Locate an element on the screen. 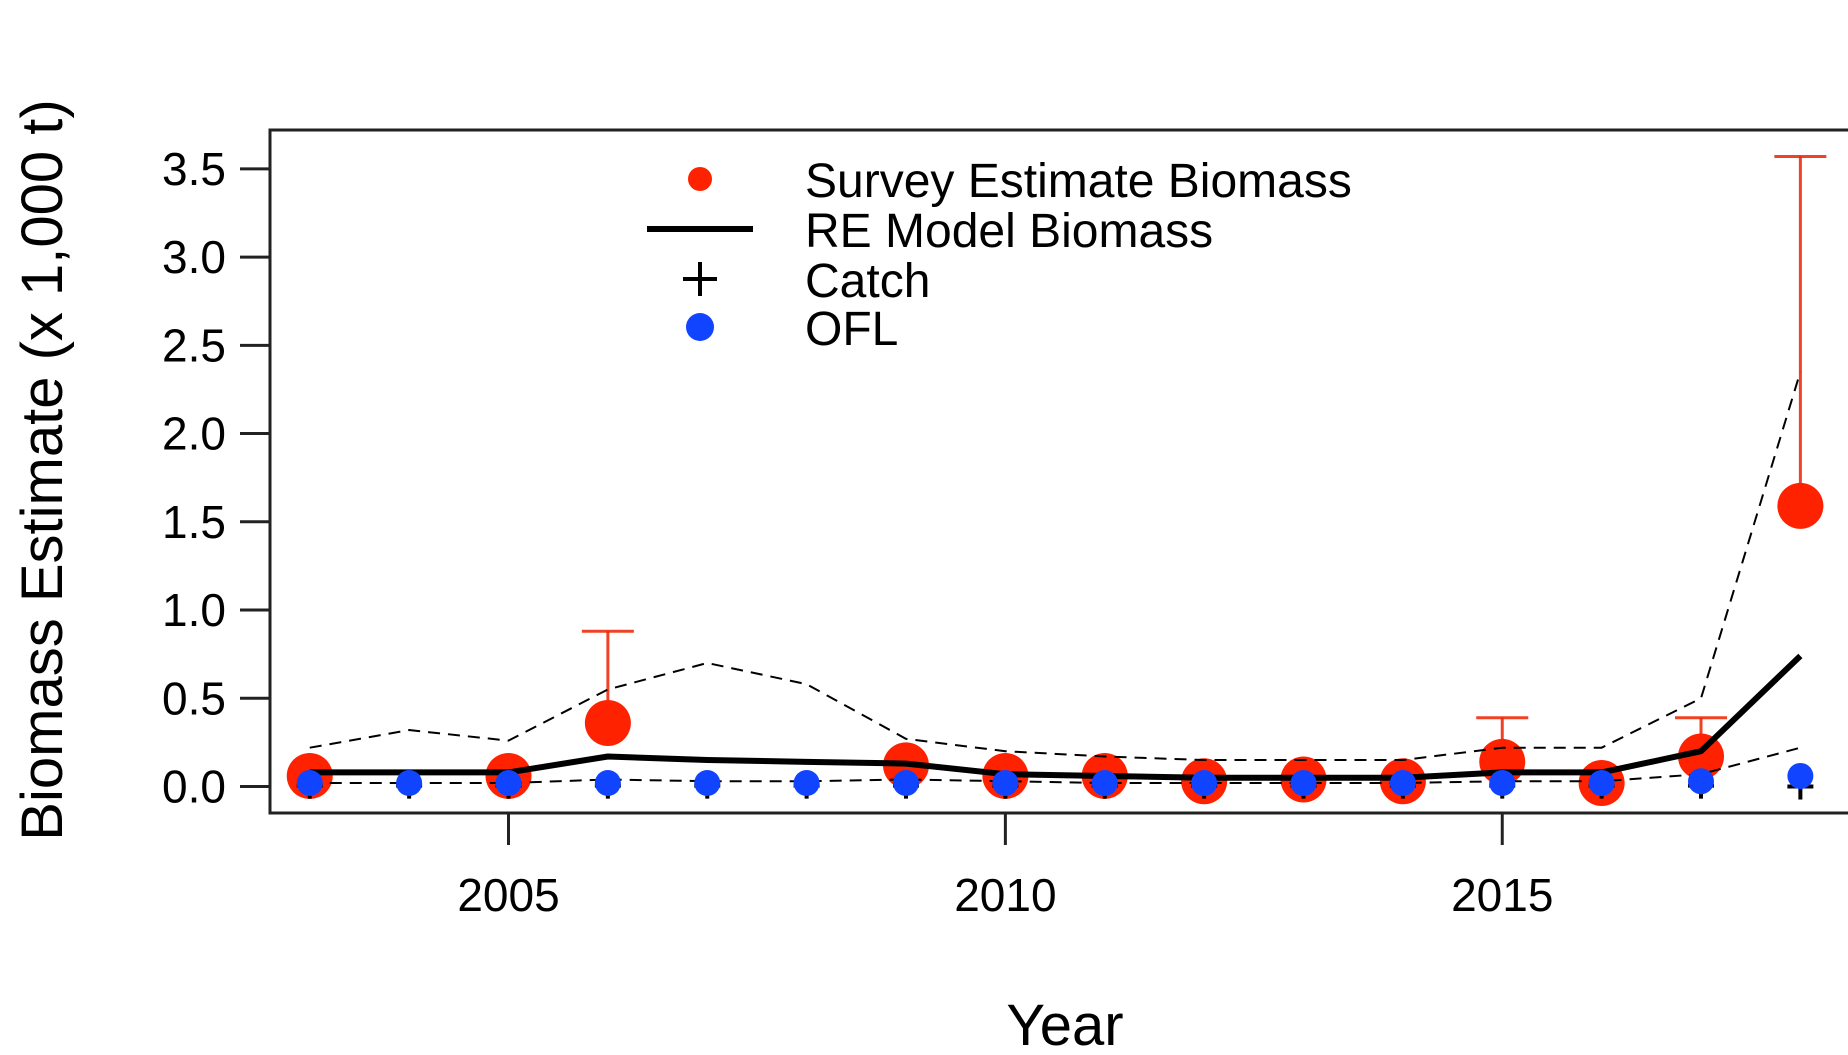 The height and width of the screenshot is (1055, 1848). x-tick-label: 2015 is located at coordinates (1502, 895).